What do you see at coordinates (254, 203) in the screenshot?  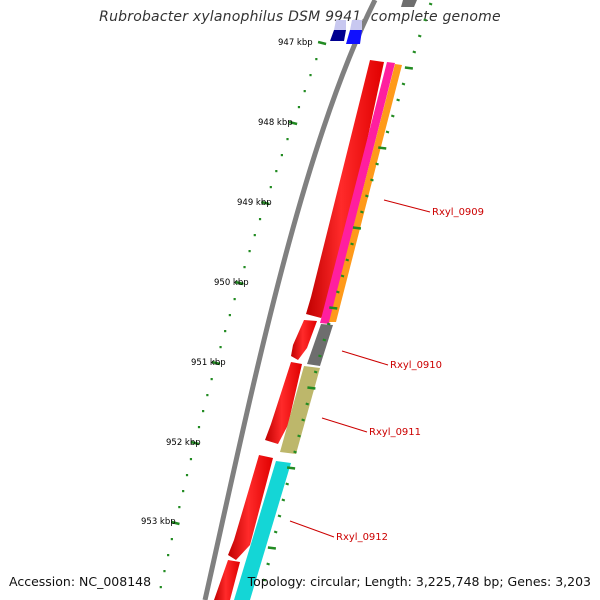 I see `kbp-label-949: 949 kbp` at bounding box center [254, 203].